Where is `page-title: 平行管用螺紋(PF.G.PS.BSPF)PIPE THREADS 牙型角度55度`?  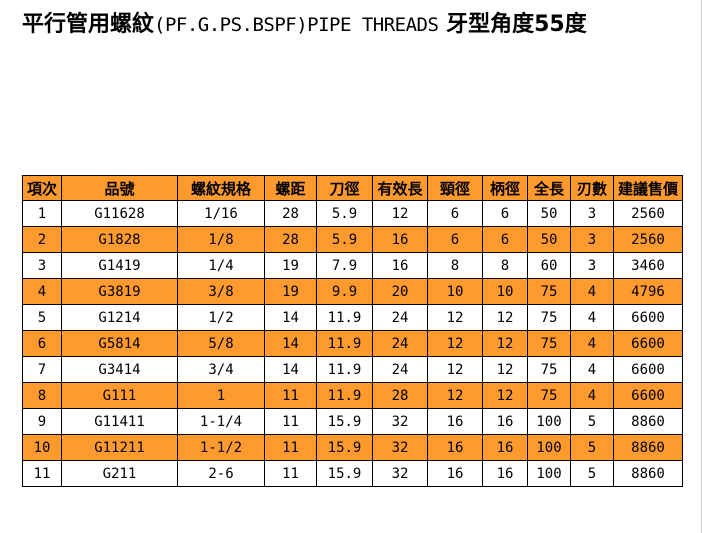 page-title: 平行管用螺紋(PF.G.PS.BSPF)PIPE THREADS 牙型角度55度 is located at coordinates (304, 25).